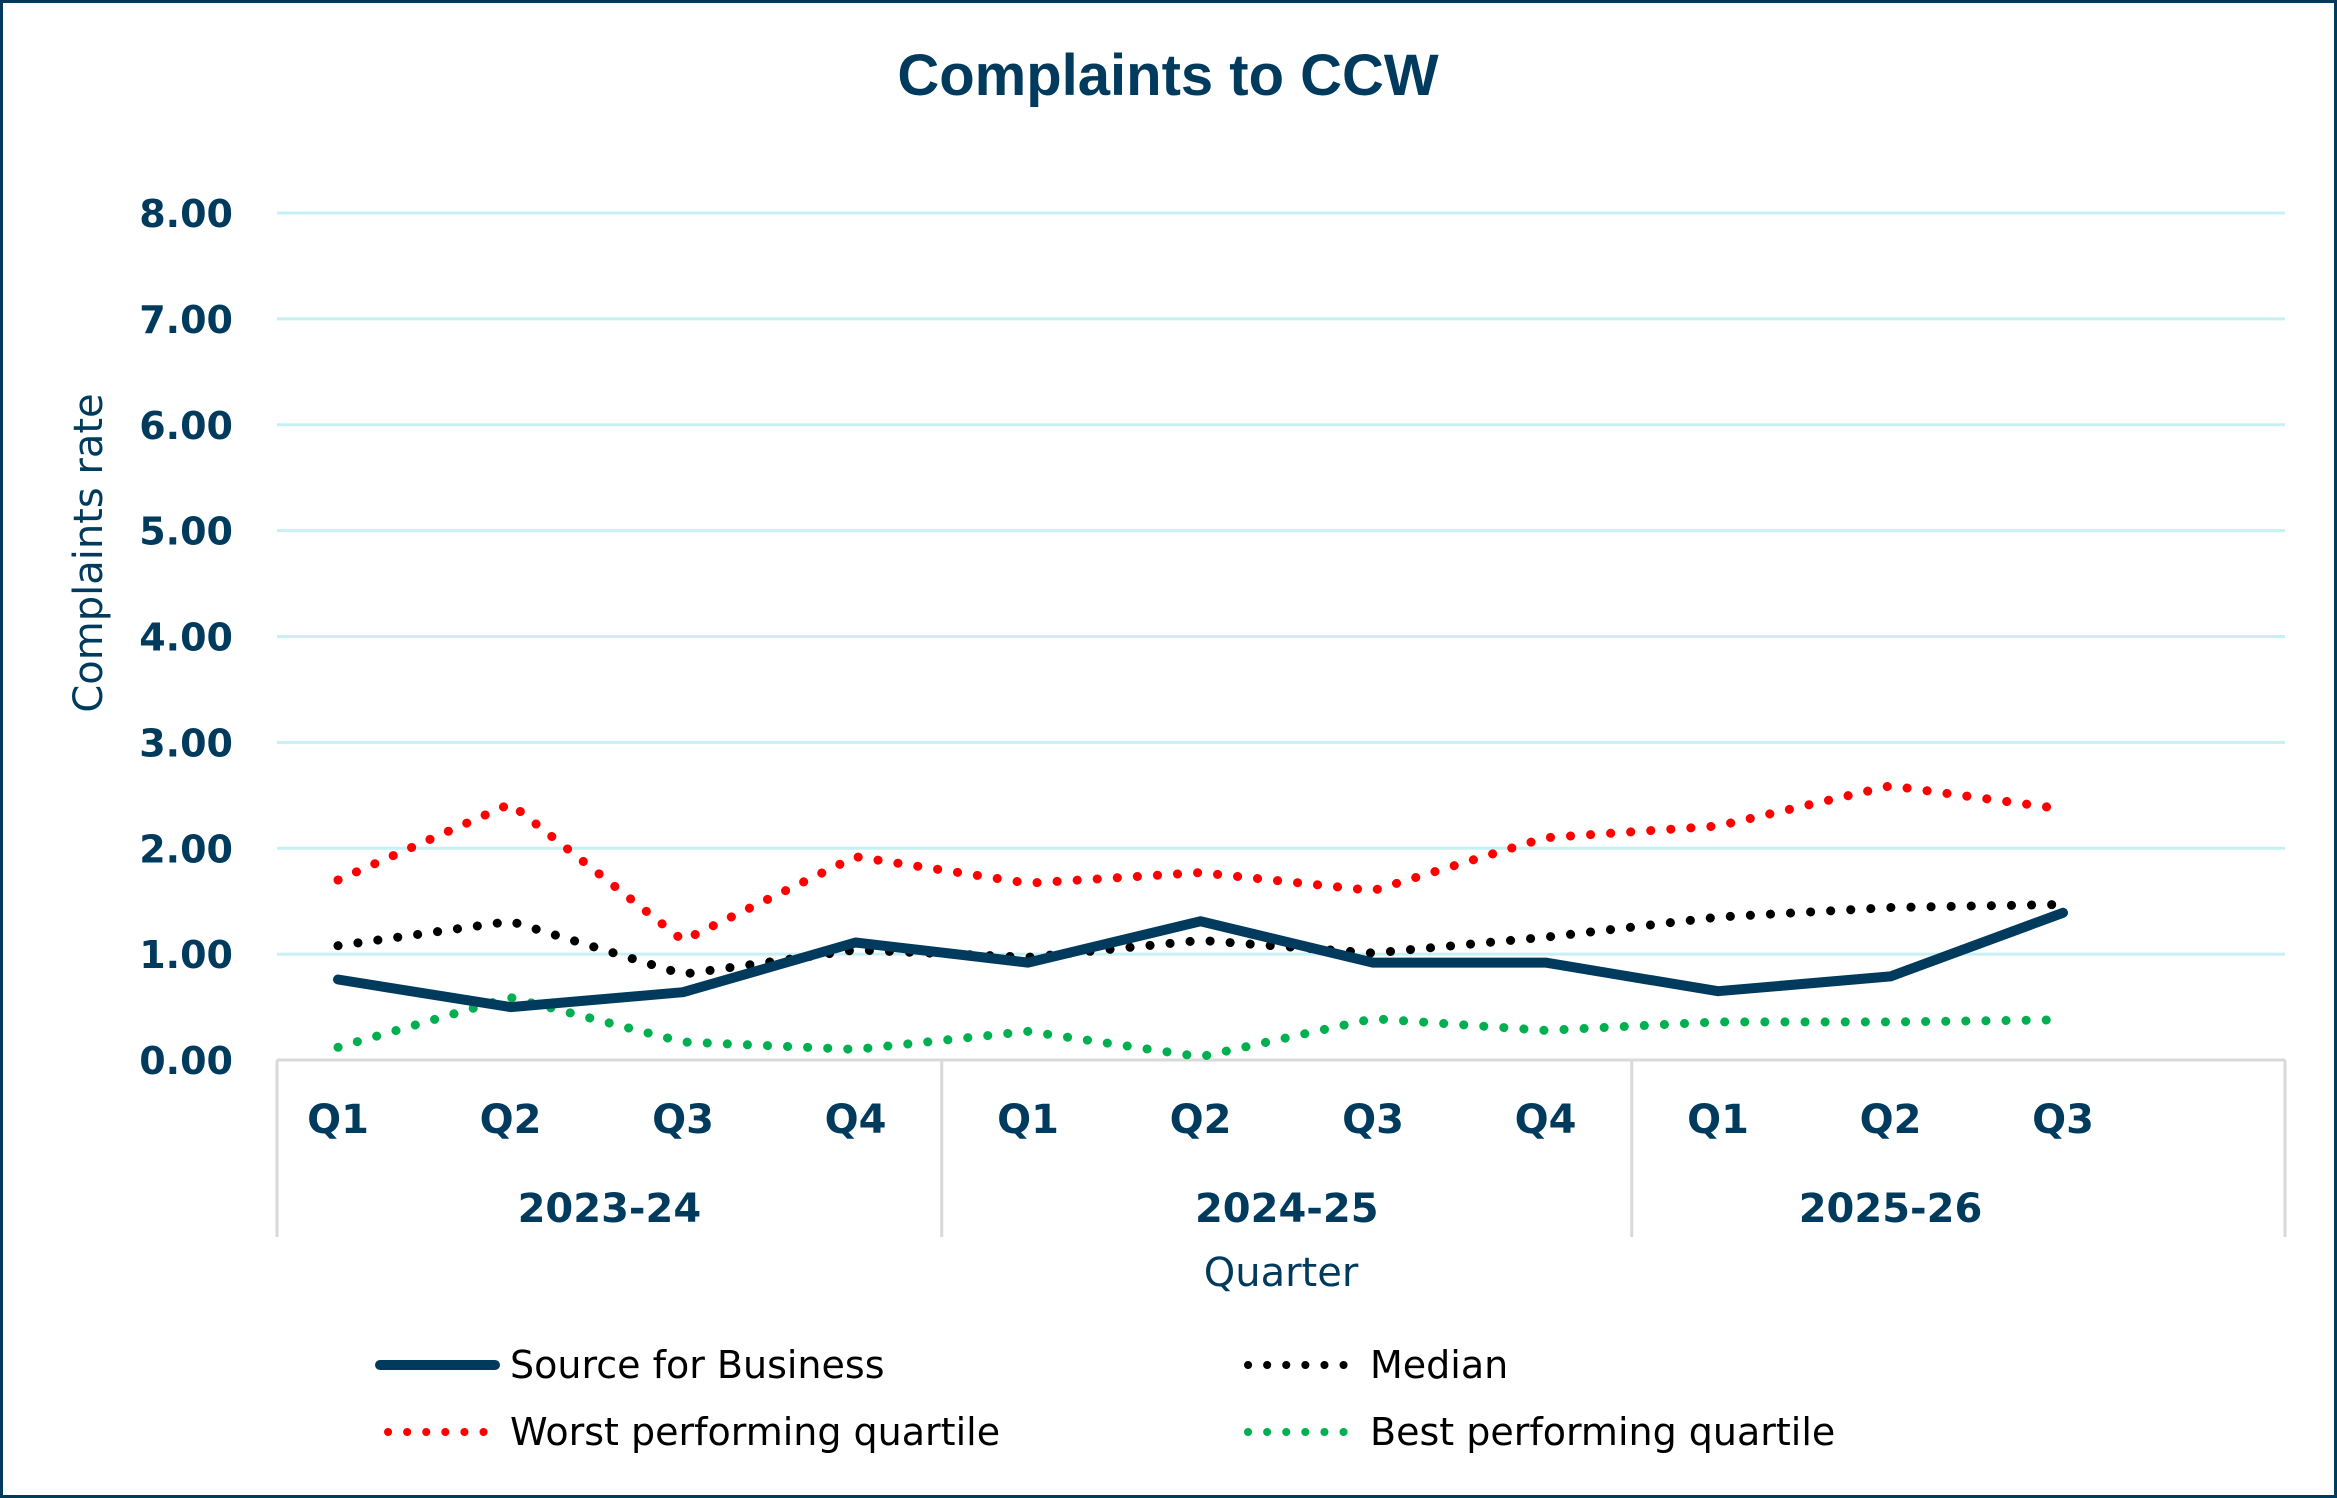 The width and height of the screenshot is (2337, 1498). I want to click on x-group-label: 2025-26, so click(1891, 1209).